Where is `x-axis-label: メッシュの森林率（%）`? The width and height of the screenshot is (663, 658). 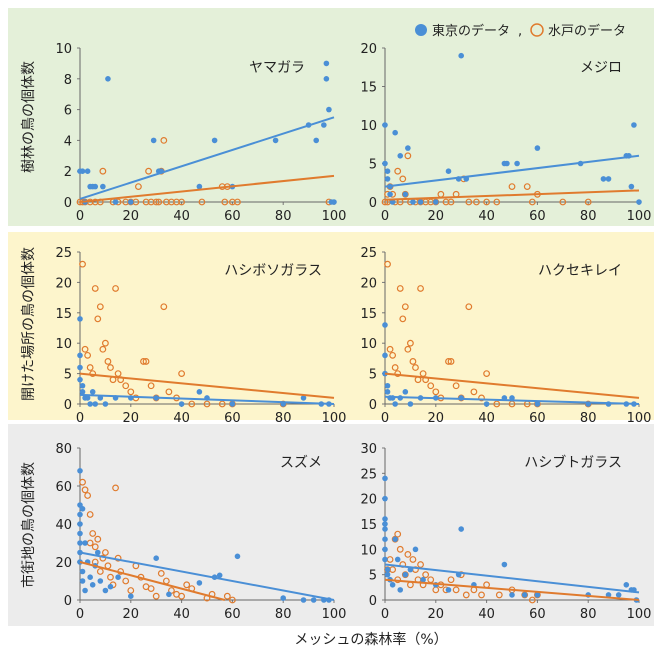 x-axis-label: メッシュの森林率（%） is located at coordinates (370, 639).